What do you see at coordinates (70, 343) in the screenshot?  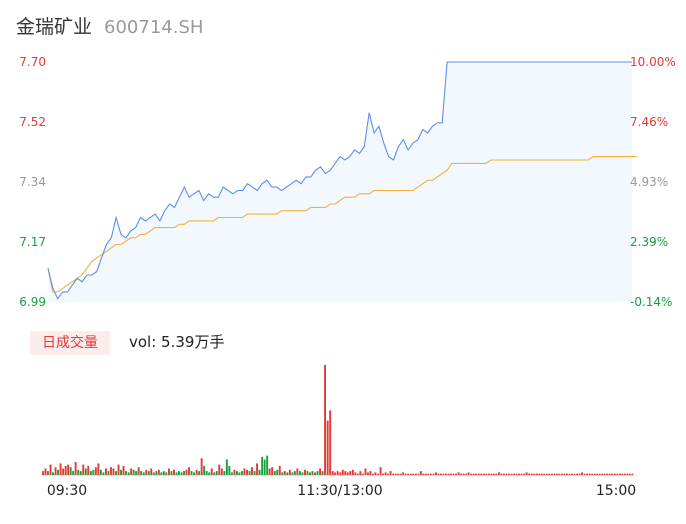 I see `volume-tab: 日成交量` at bounding box center [70, 343].